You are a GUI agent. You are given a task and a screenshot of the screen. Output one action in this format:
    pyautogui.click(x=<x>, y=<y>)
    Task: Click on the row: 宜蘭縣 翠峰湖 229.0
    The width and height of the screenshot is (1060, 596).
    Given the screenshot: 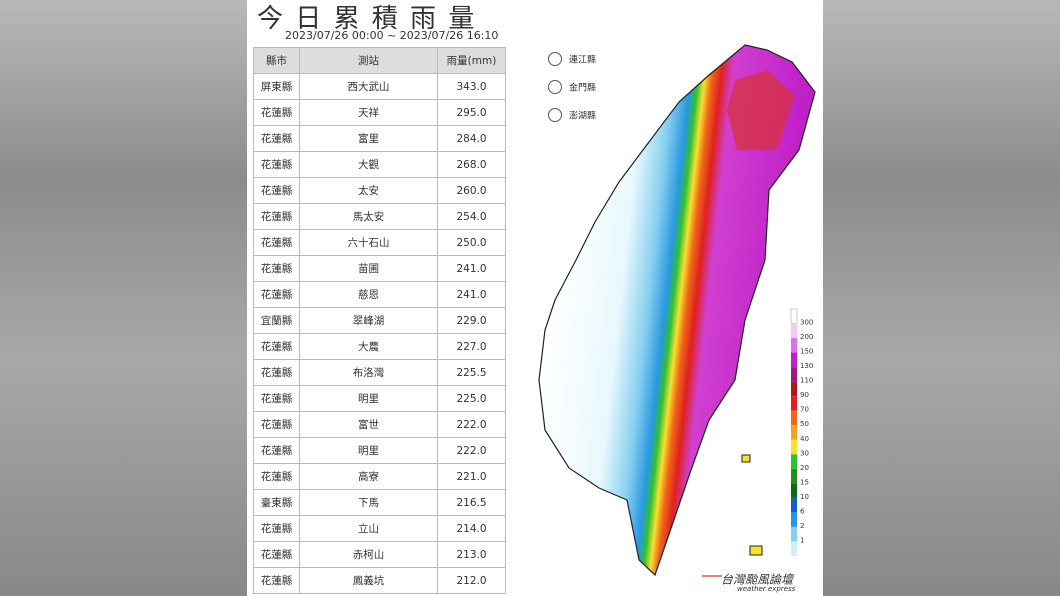 What is the action you would take?
    pyautogui.click(x=379, y=320)
    